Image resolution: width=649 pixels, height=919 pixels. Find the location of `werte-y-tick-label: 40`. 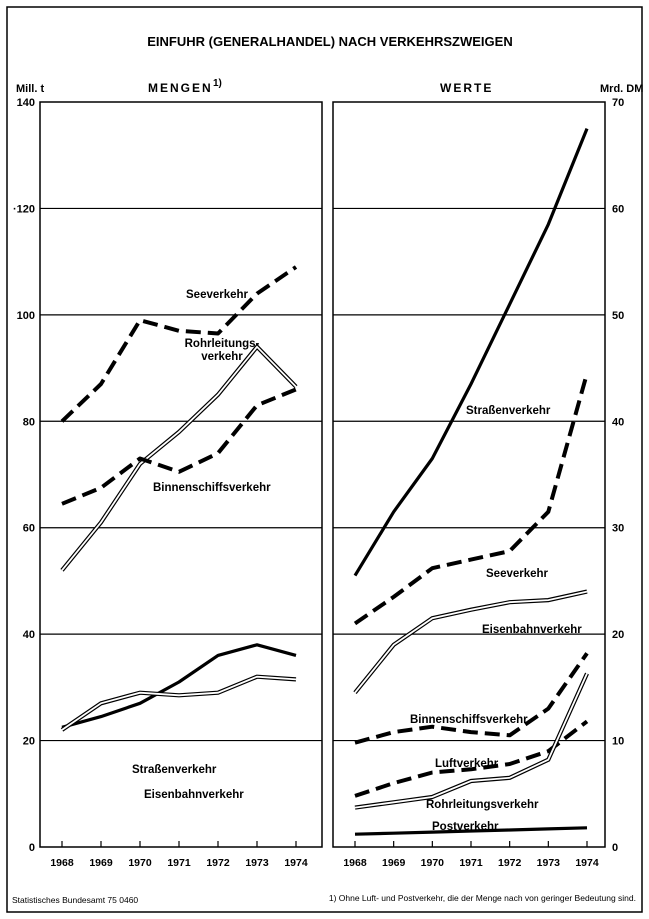

werte-y-tick-label: 40 is located at coordinates (618, 422).